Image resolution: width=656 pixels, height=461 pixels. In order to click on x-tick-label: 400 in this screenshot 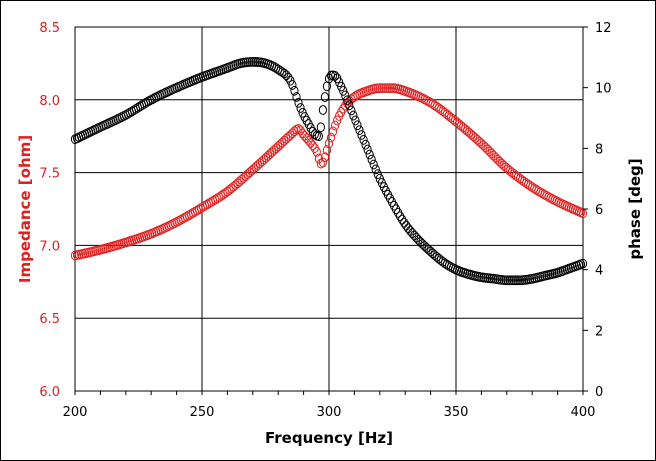, I will do `click(583, 412)`.